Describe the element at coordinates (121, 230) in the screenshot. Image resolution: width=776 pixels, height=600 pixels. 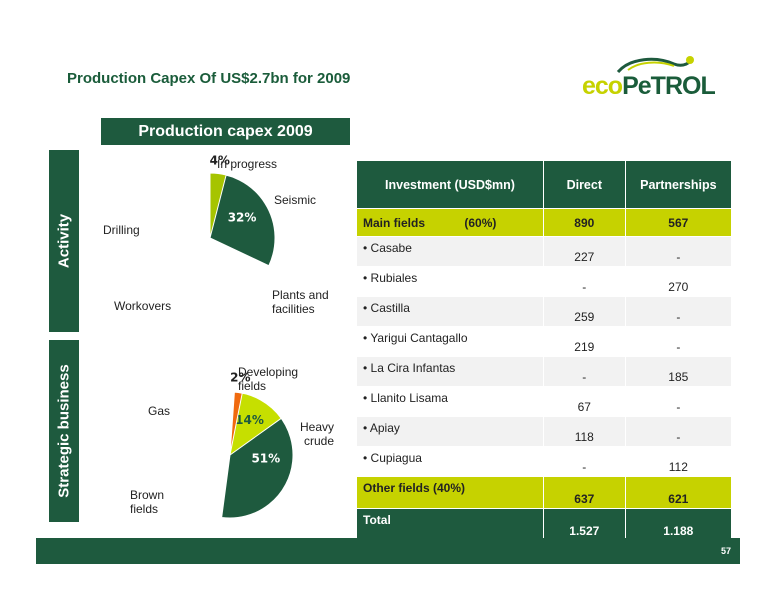
I see `label-drilling: Drilling` at that location.